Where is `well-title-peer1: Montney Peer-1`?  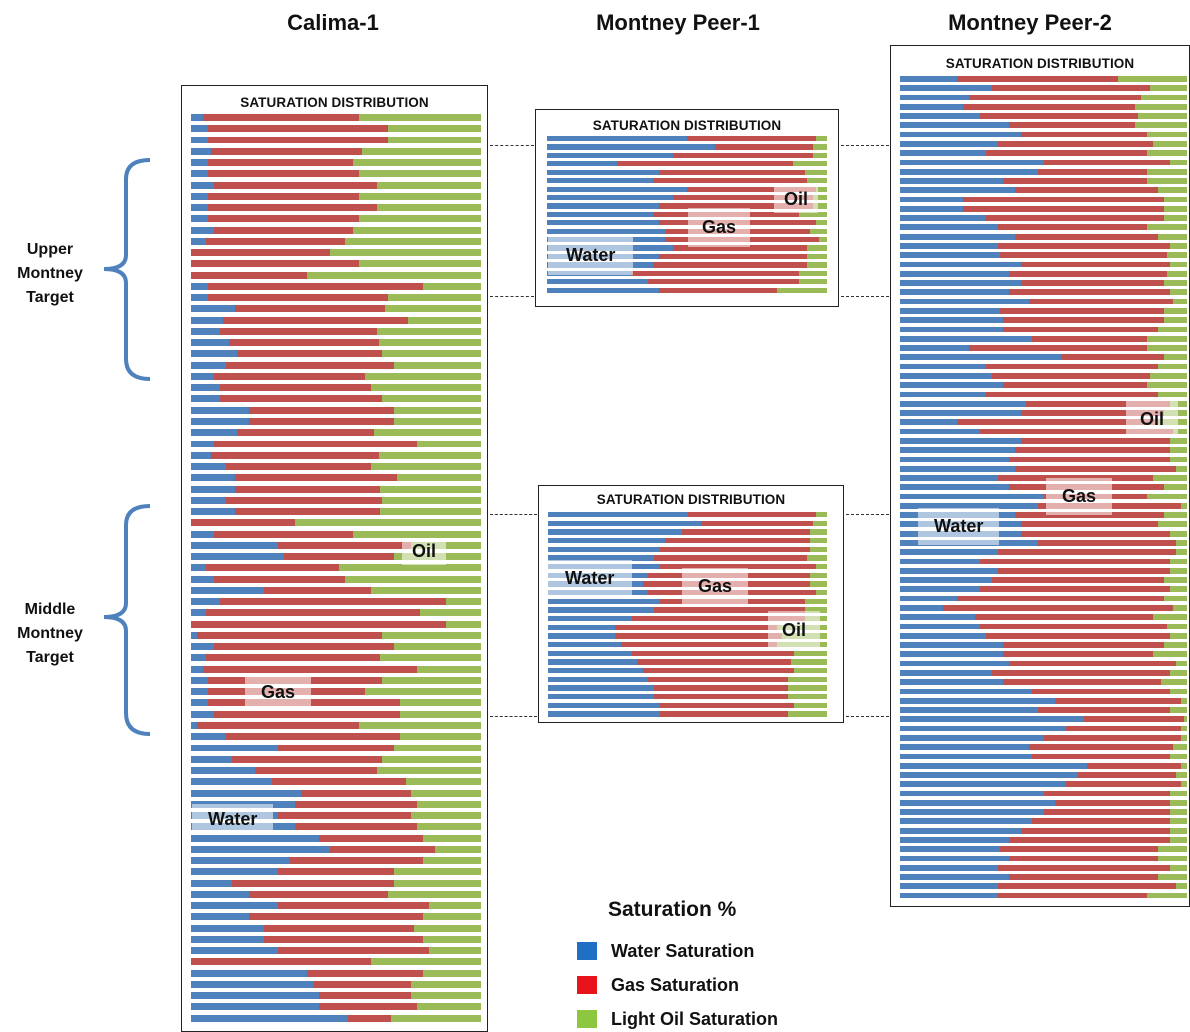
well-title-peer1: Montney Peer-1 is located at coordinates (678, 22).